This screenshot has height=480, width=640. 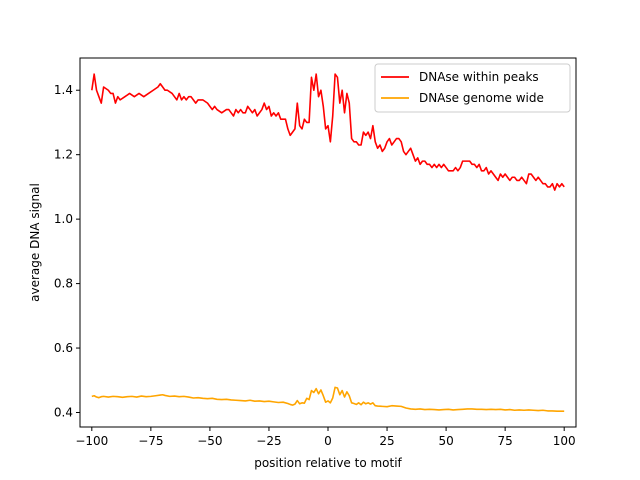 I want to click on x-axis: −100 −75 −50 −25 0 25 50 75 100, so click(x=325, y=437).